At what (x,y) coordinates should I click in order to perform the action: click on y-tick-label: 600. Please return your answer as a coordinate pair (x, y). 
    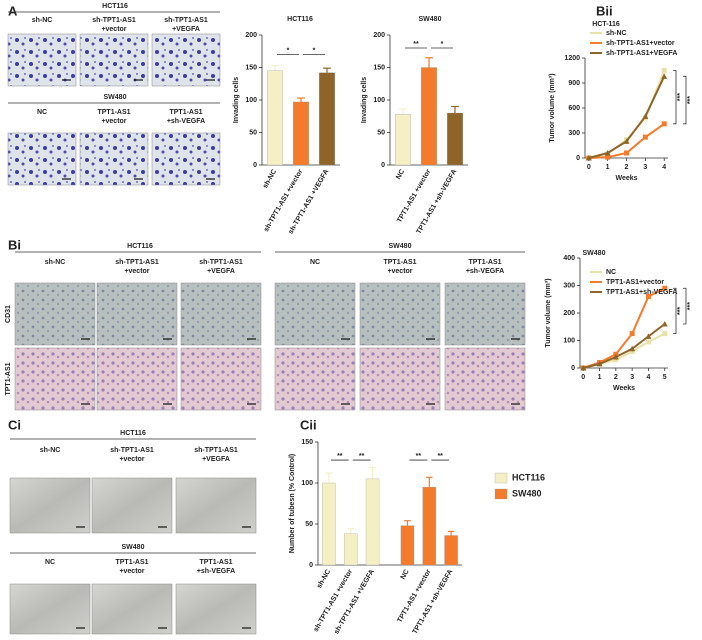
    Looking at the image, I should click on (574, 108).